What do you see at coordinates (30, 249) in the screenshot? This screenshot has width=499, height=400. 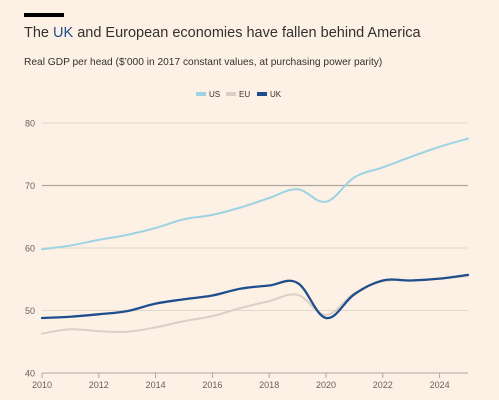 I see `y-tick-label: 60` at bounding box center [30, 249].